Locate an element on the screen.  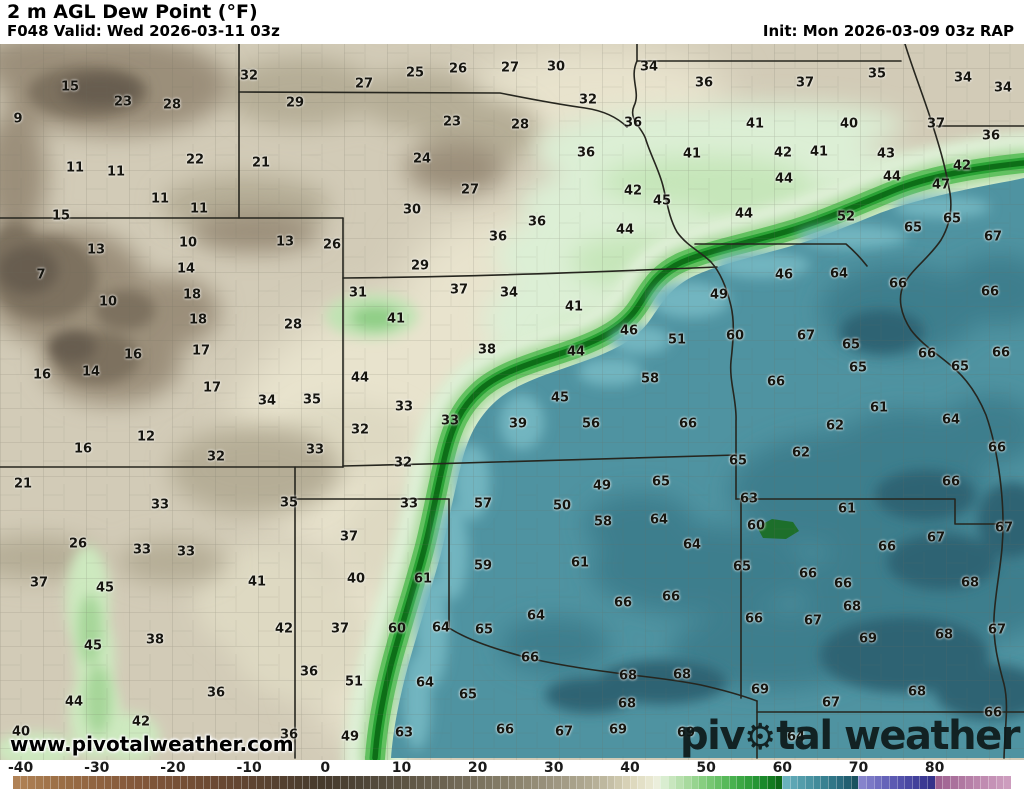
colorbar-tick-label: 20 is located at coordinates (477, 768).